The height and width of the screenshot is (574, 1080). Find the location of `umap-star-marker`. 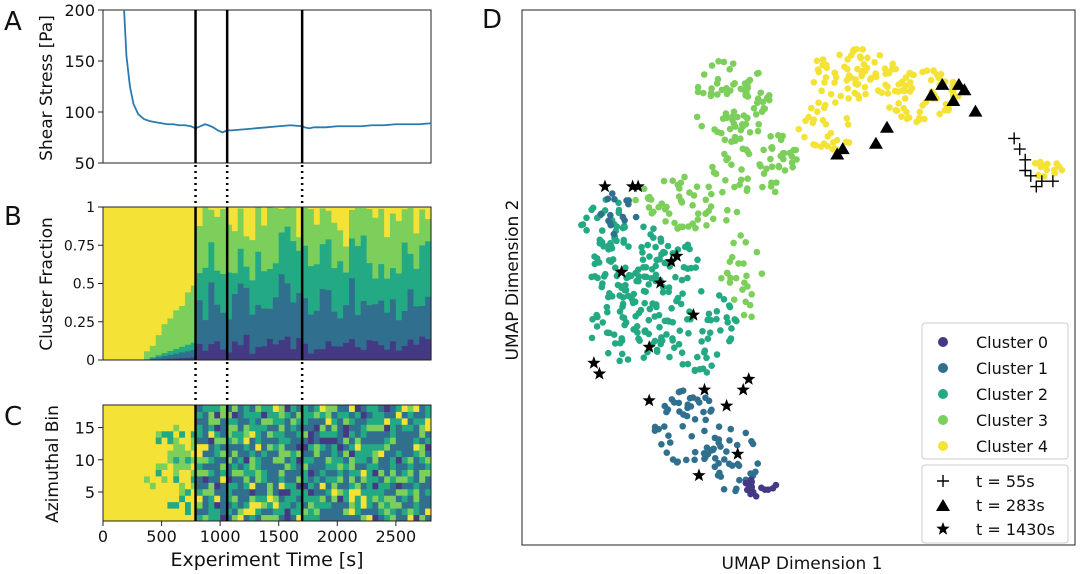

umap-star-marker is located at coordinates (727, 405).